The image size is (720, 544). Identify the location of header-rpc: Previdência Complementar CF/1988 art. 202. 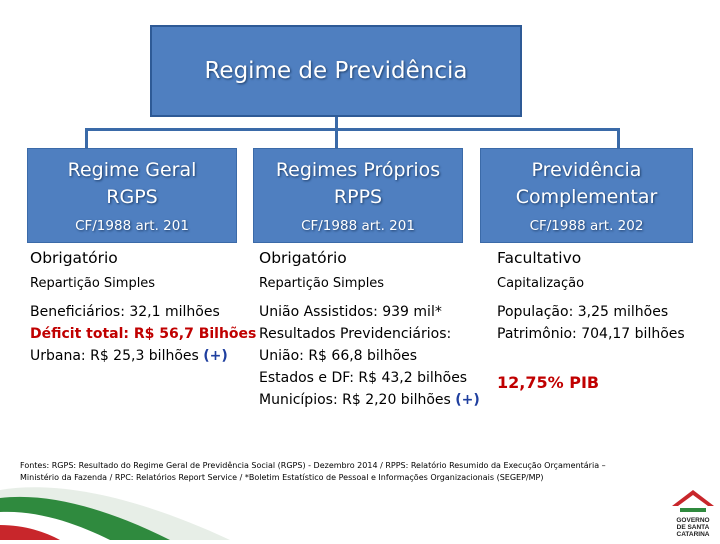
(586, 195).